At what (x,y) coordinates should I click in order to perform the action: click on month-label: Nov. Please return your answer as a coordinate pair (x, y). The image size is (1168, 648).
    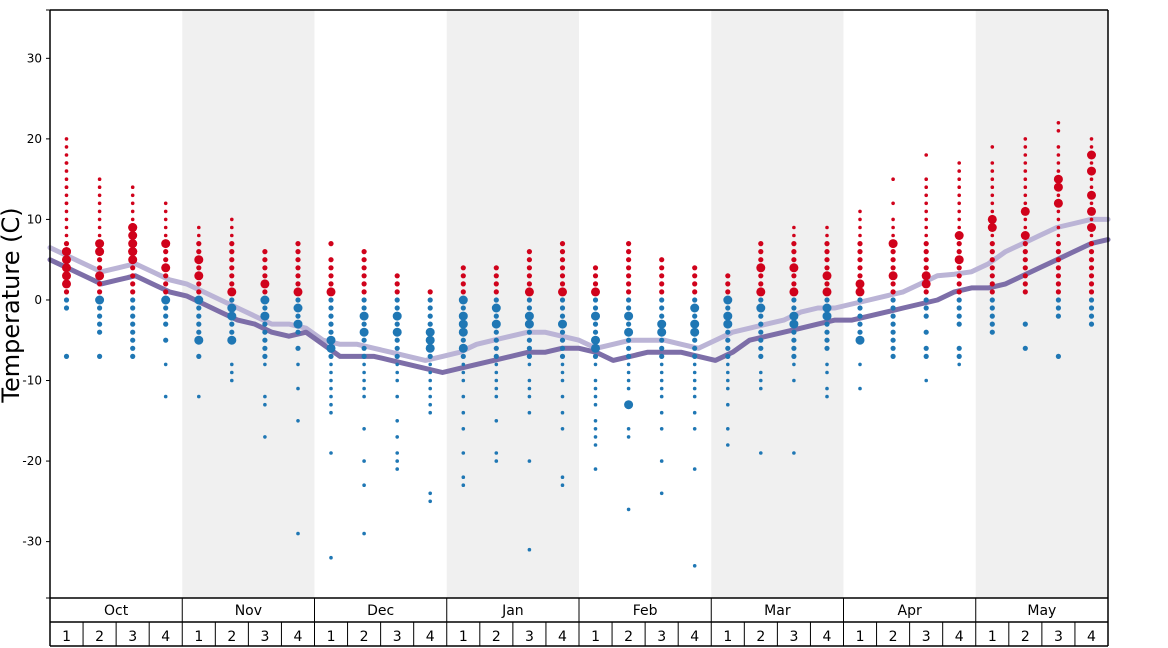
    Looking at the image, I should click on (248, 611).